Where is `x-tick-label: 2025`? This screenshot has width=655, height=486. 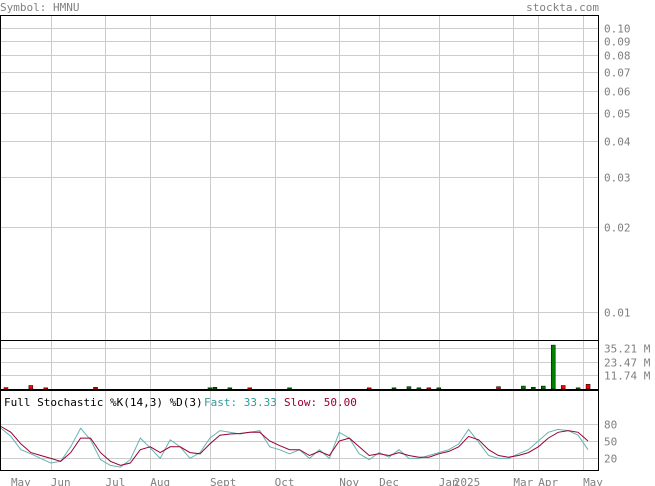 x-tick-label: 2025 is located at coordinates (467, 481).